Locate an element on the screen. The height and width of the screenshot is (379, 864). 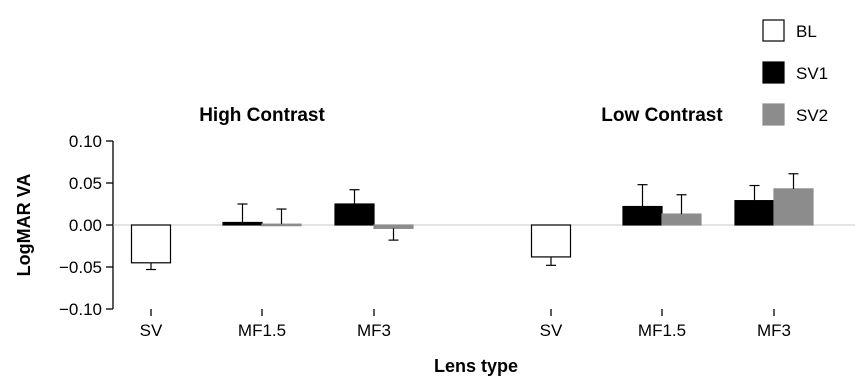
legend: BL SV1 SV2 is located at coordinates (795, 72).